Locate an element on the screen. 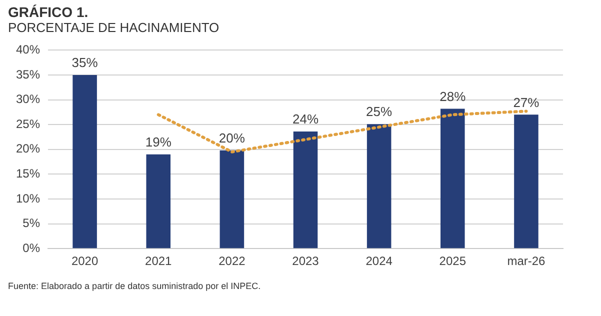 This screenshot has width=601, height=316. data-label: 19% is located at coordinates (158, 142).